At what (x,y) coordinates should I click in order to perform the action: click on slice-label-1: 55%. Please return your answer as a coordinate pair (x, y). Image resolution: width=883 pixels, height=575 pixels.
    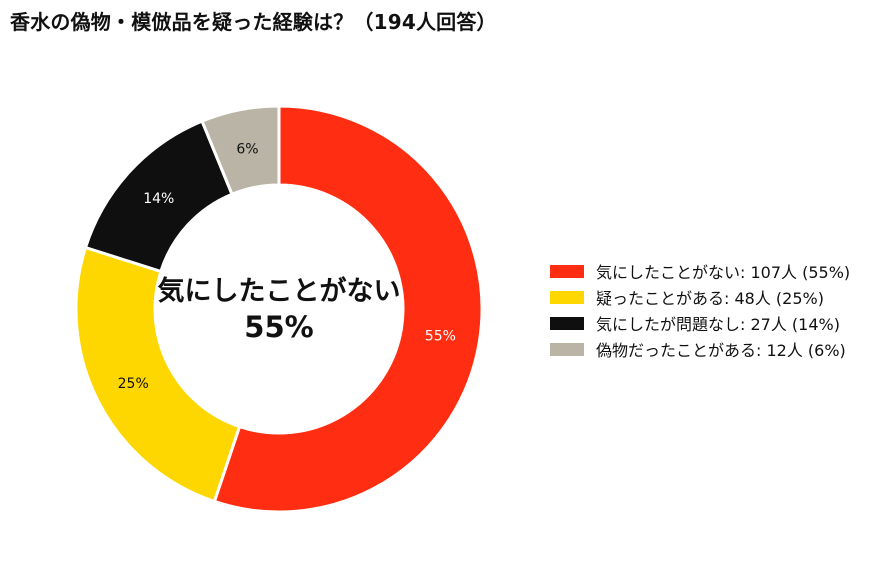
    Looking at the image, I should click on (440, 336).